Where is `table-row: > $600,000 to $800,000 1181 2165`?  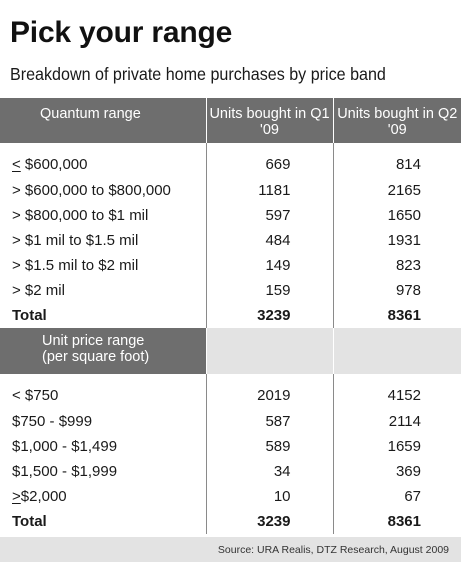
table-row: > $600,000 to $800,000 1181 2165 is located at coordinates (230, 190).